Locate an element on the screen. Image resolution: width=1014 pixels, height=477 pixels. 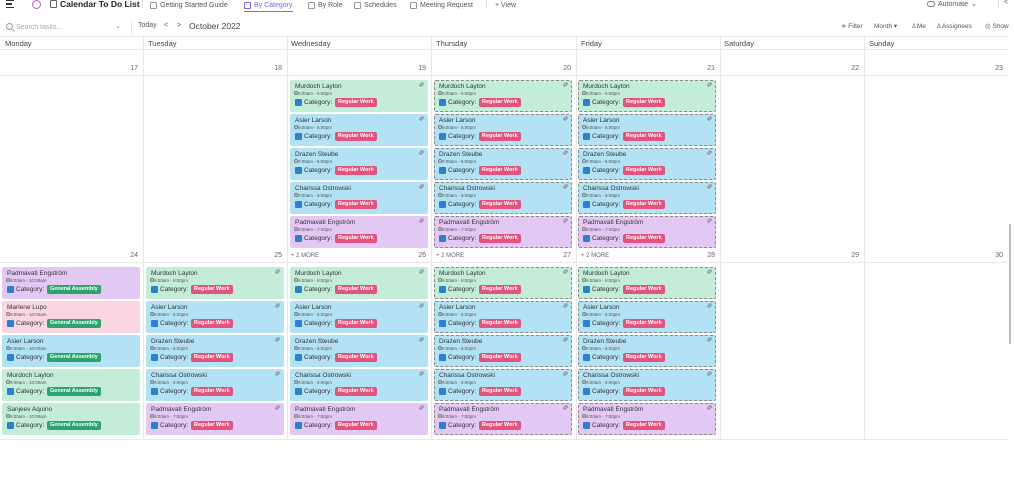
view-mode-dropdown: Month ▾ is located at coordinates (886, 26).